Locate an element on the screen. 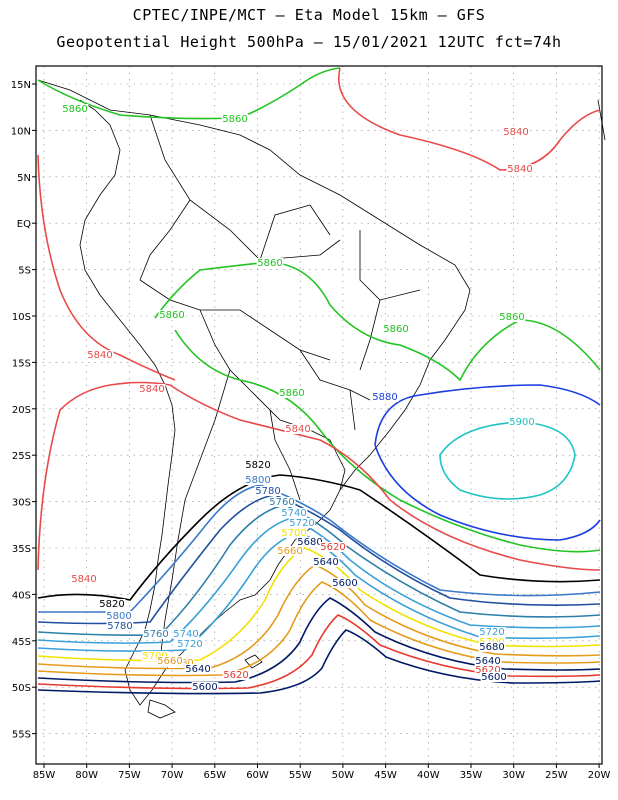  lon-label: 45W is located at coordinates (385, 775).